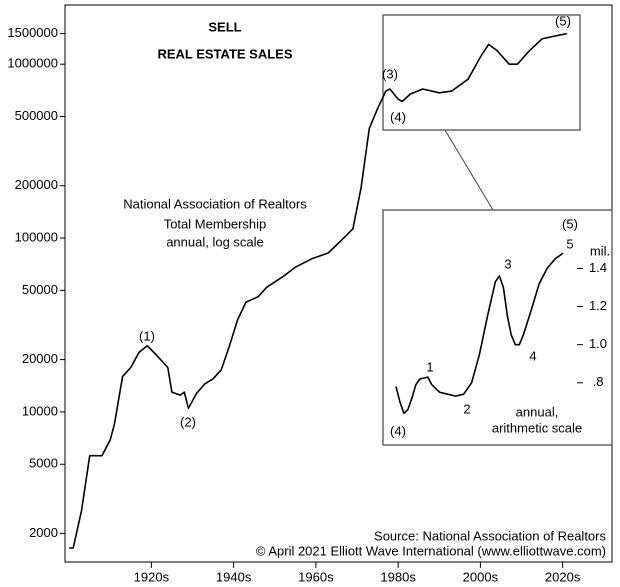  I want to click on wave-label: 1, so click(429, 366).